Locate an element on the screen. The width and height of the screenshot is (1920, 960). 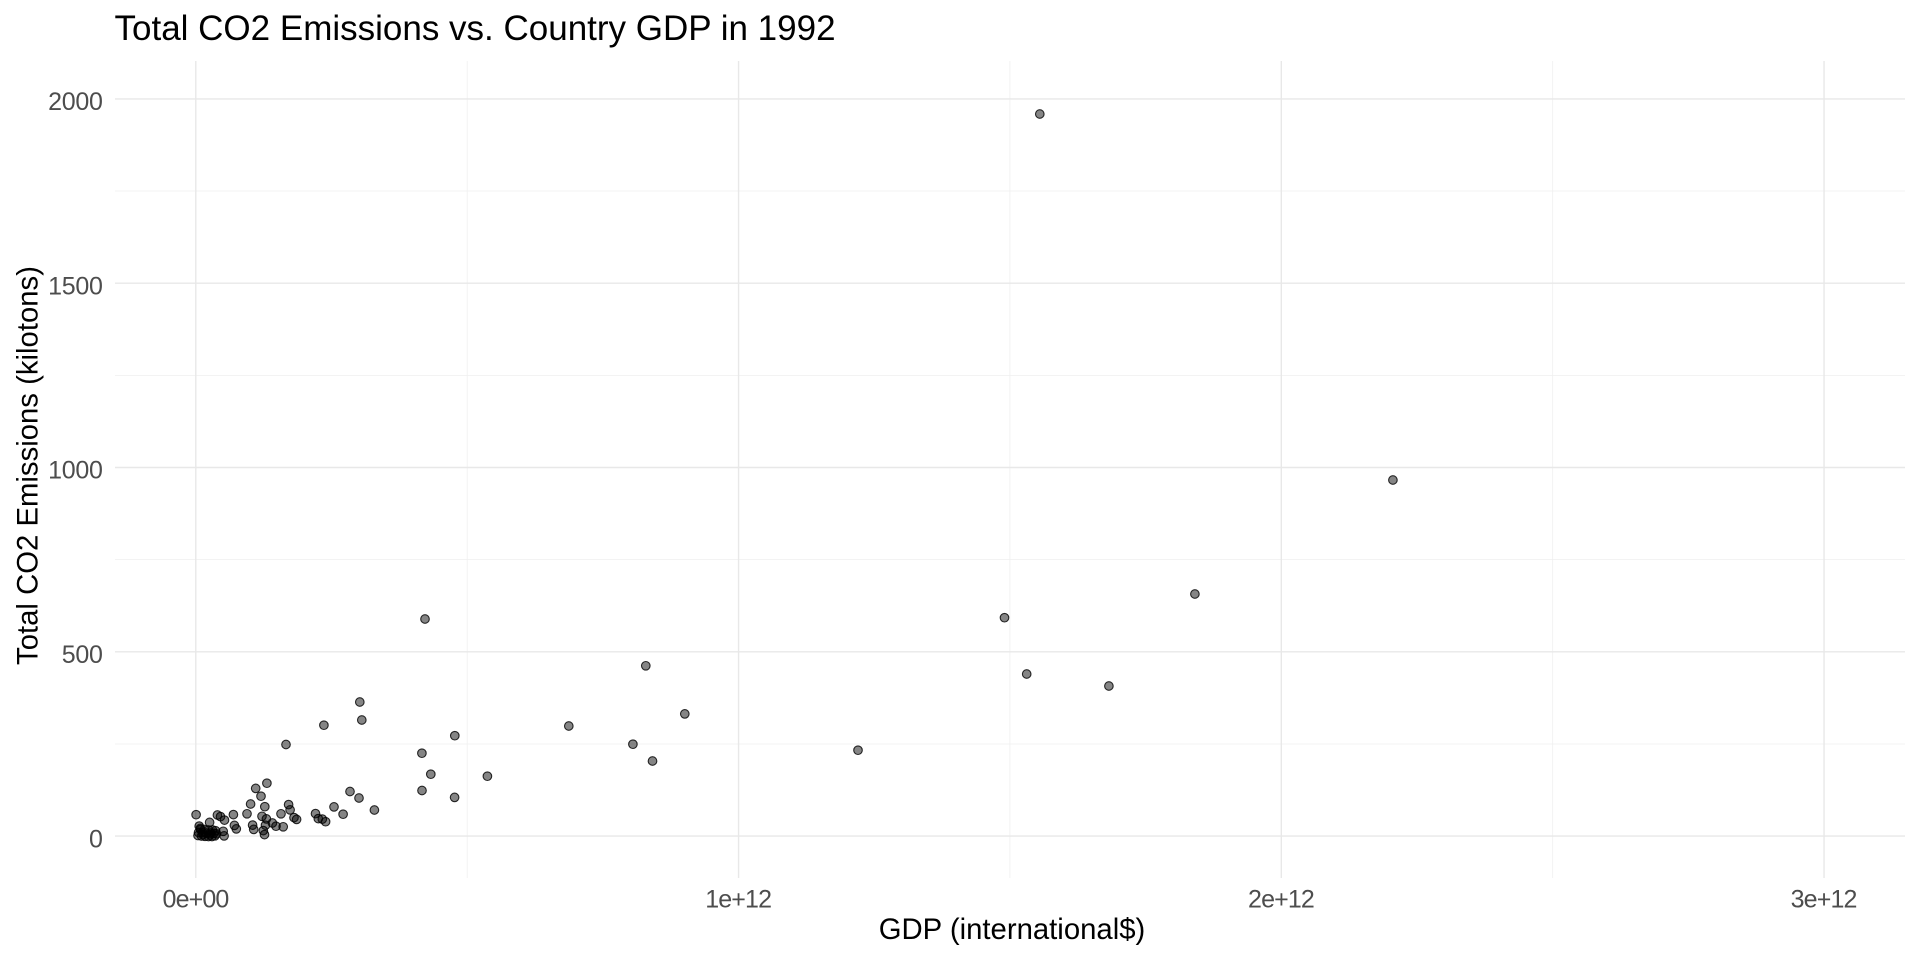
svg-text: 3e+12 is located at coordinates (1824, 900).